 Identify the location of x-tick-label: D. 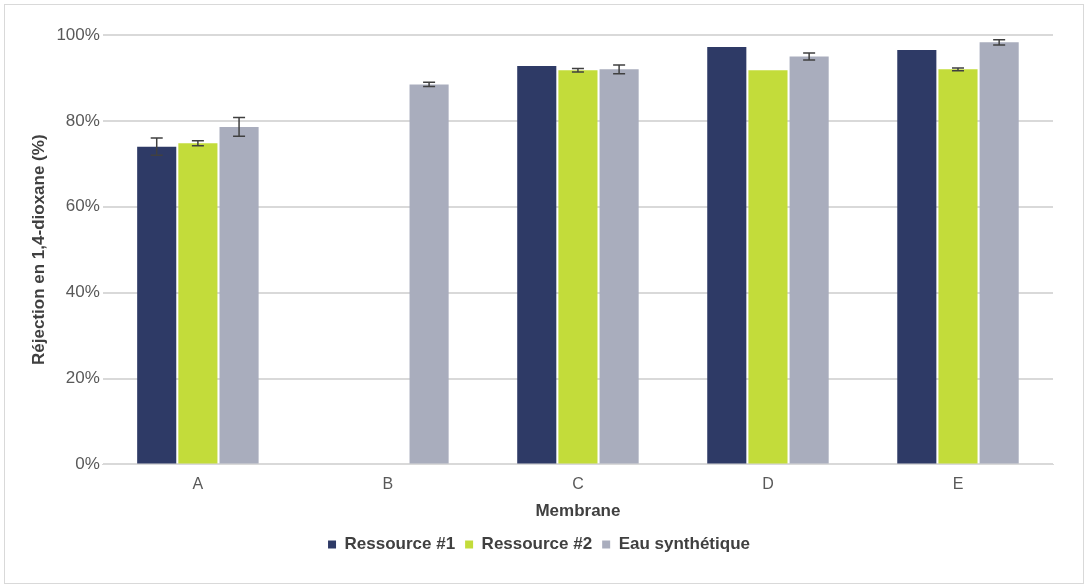
(768, 484).